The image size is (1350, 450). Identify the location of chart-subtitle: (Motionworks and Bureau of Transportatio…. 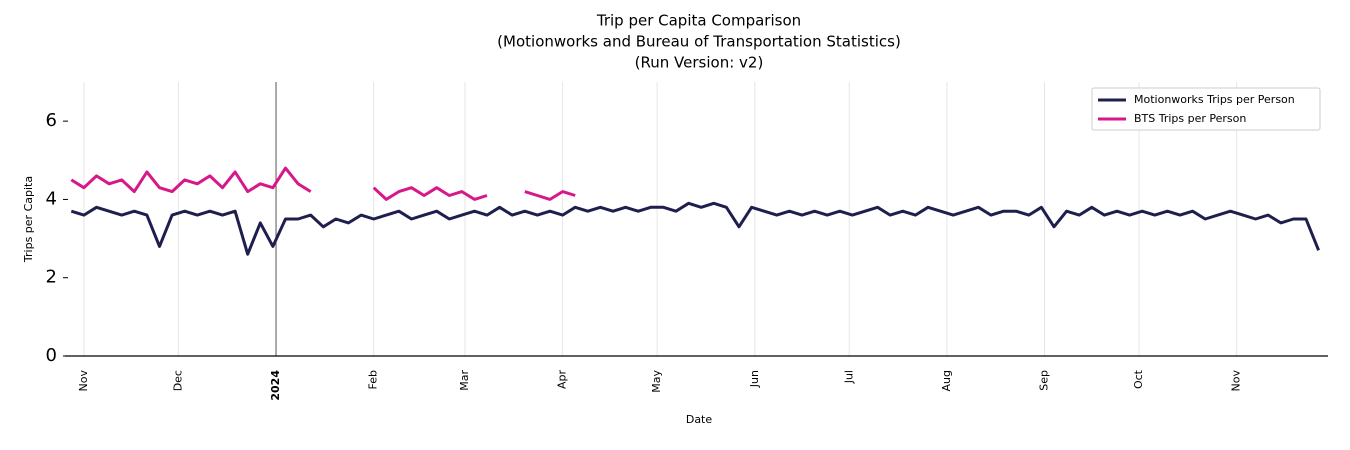
(699, 42).